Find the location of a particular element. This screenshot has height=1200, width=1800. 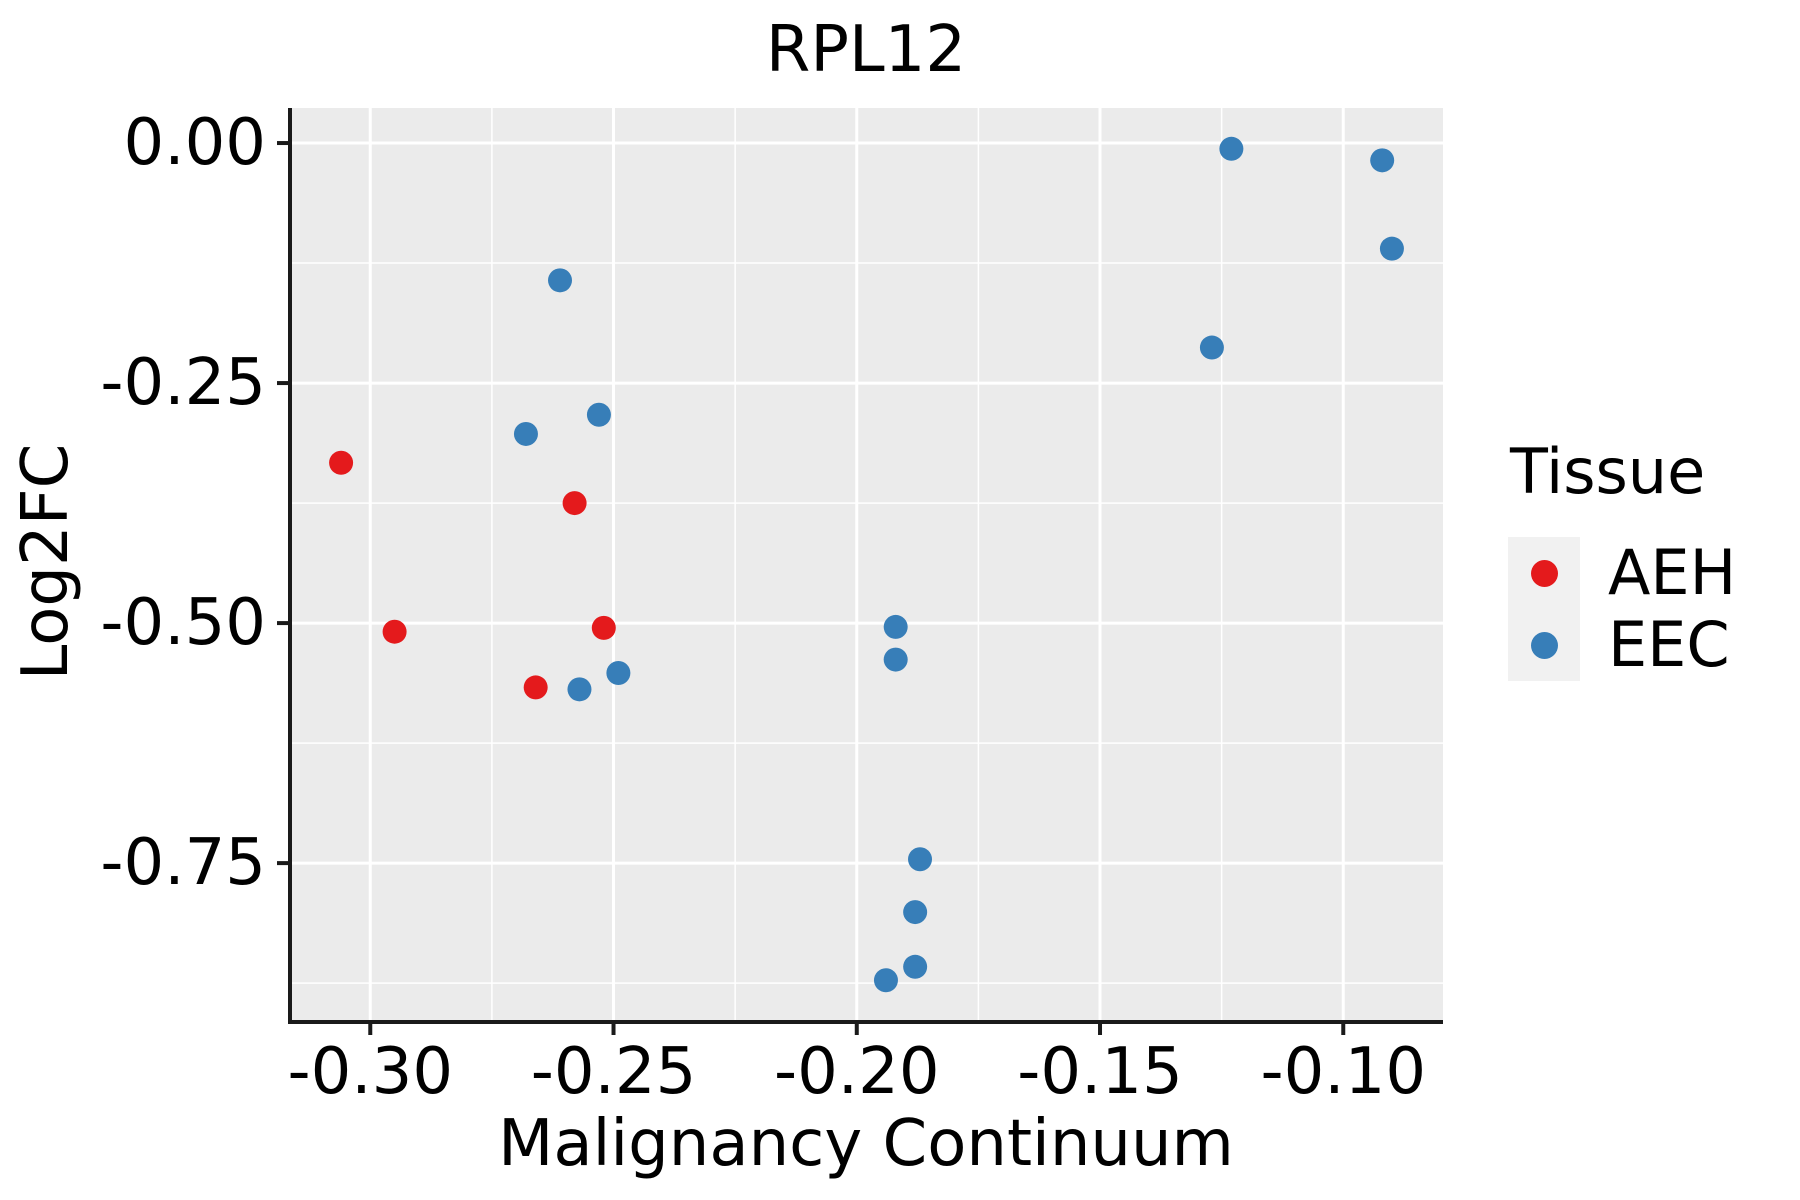

legend: Tissue AEH EEC is located at coordinates (1622, 558).